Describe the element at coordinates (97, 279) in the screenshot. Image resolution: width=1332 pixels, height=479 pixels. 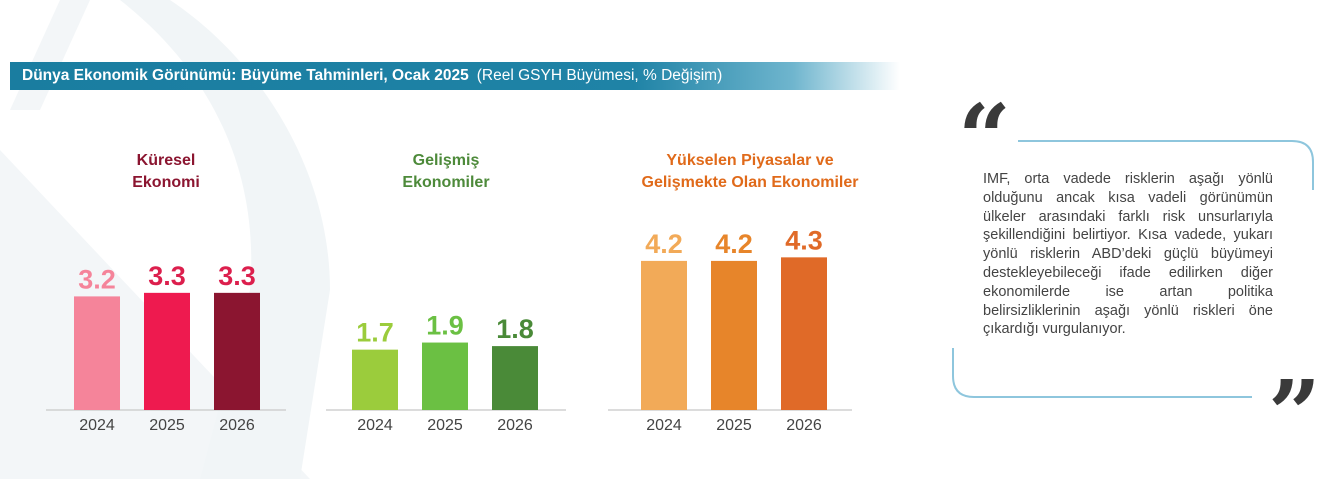
I see `data-label: 3.2` at that location.